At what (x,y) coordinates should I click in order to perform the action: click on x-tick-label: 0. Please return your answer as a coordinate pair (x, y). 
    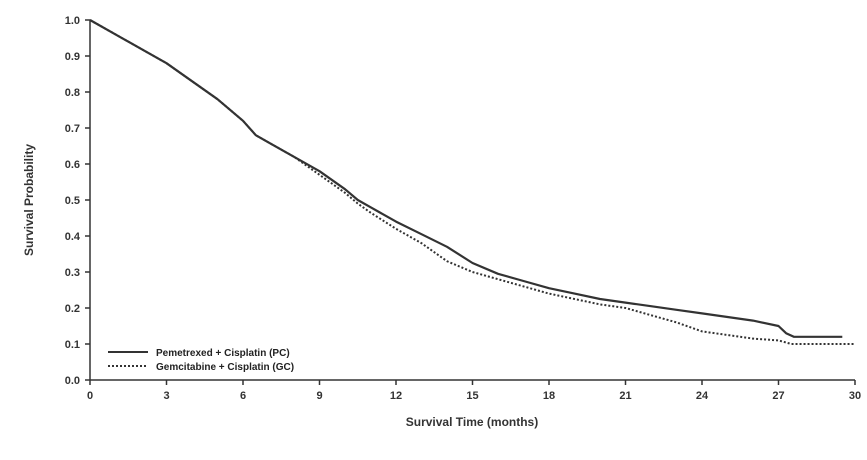
    Looking at the image, I should click on (90, 396).